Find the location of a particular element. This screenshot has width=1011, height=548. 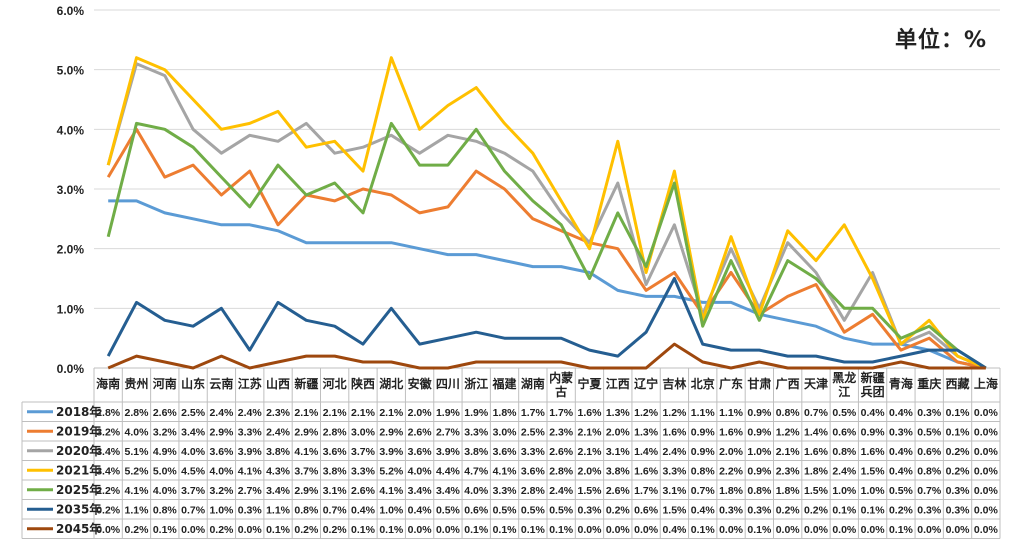

y-tick-label: 1.0% is located at coordinates (71, 309).